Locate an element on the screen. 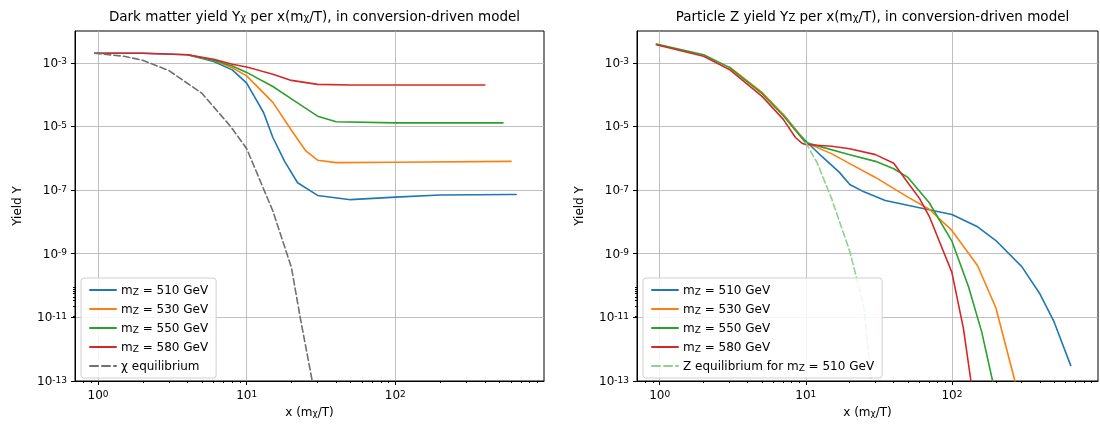 Image resolution: width=1100 pixels, height=428 pixels. chart-title: Particle Z yield YZ per x(mχ/T), in conversion-driven model is located at coordinates (872, 16).